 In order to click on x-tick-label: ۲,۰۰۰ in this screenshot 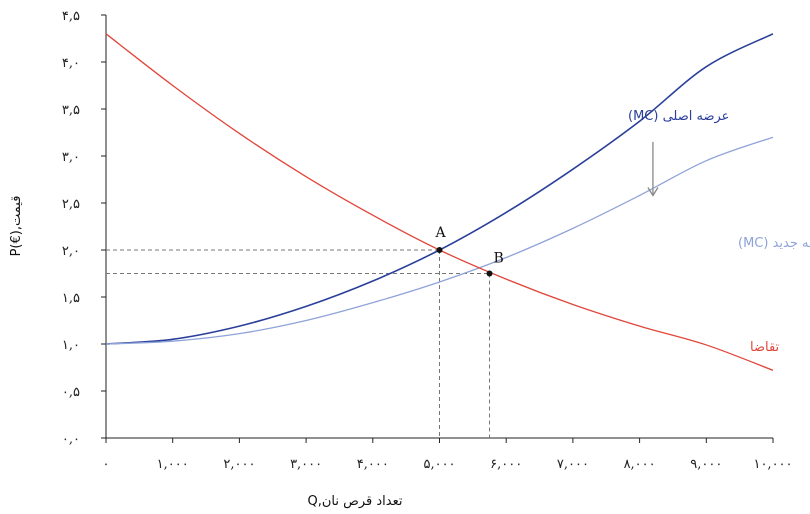, I will do `click(239, 464)`.